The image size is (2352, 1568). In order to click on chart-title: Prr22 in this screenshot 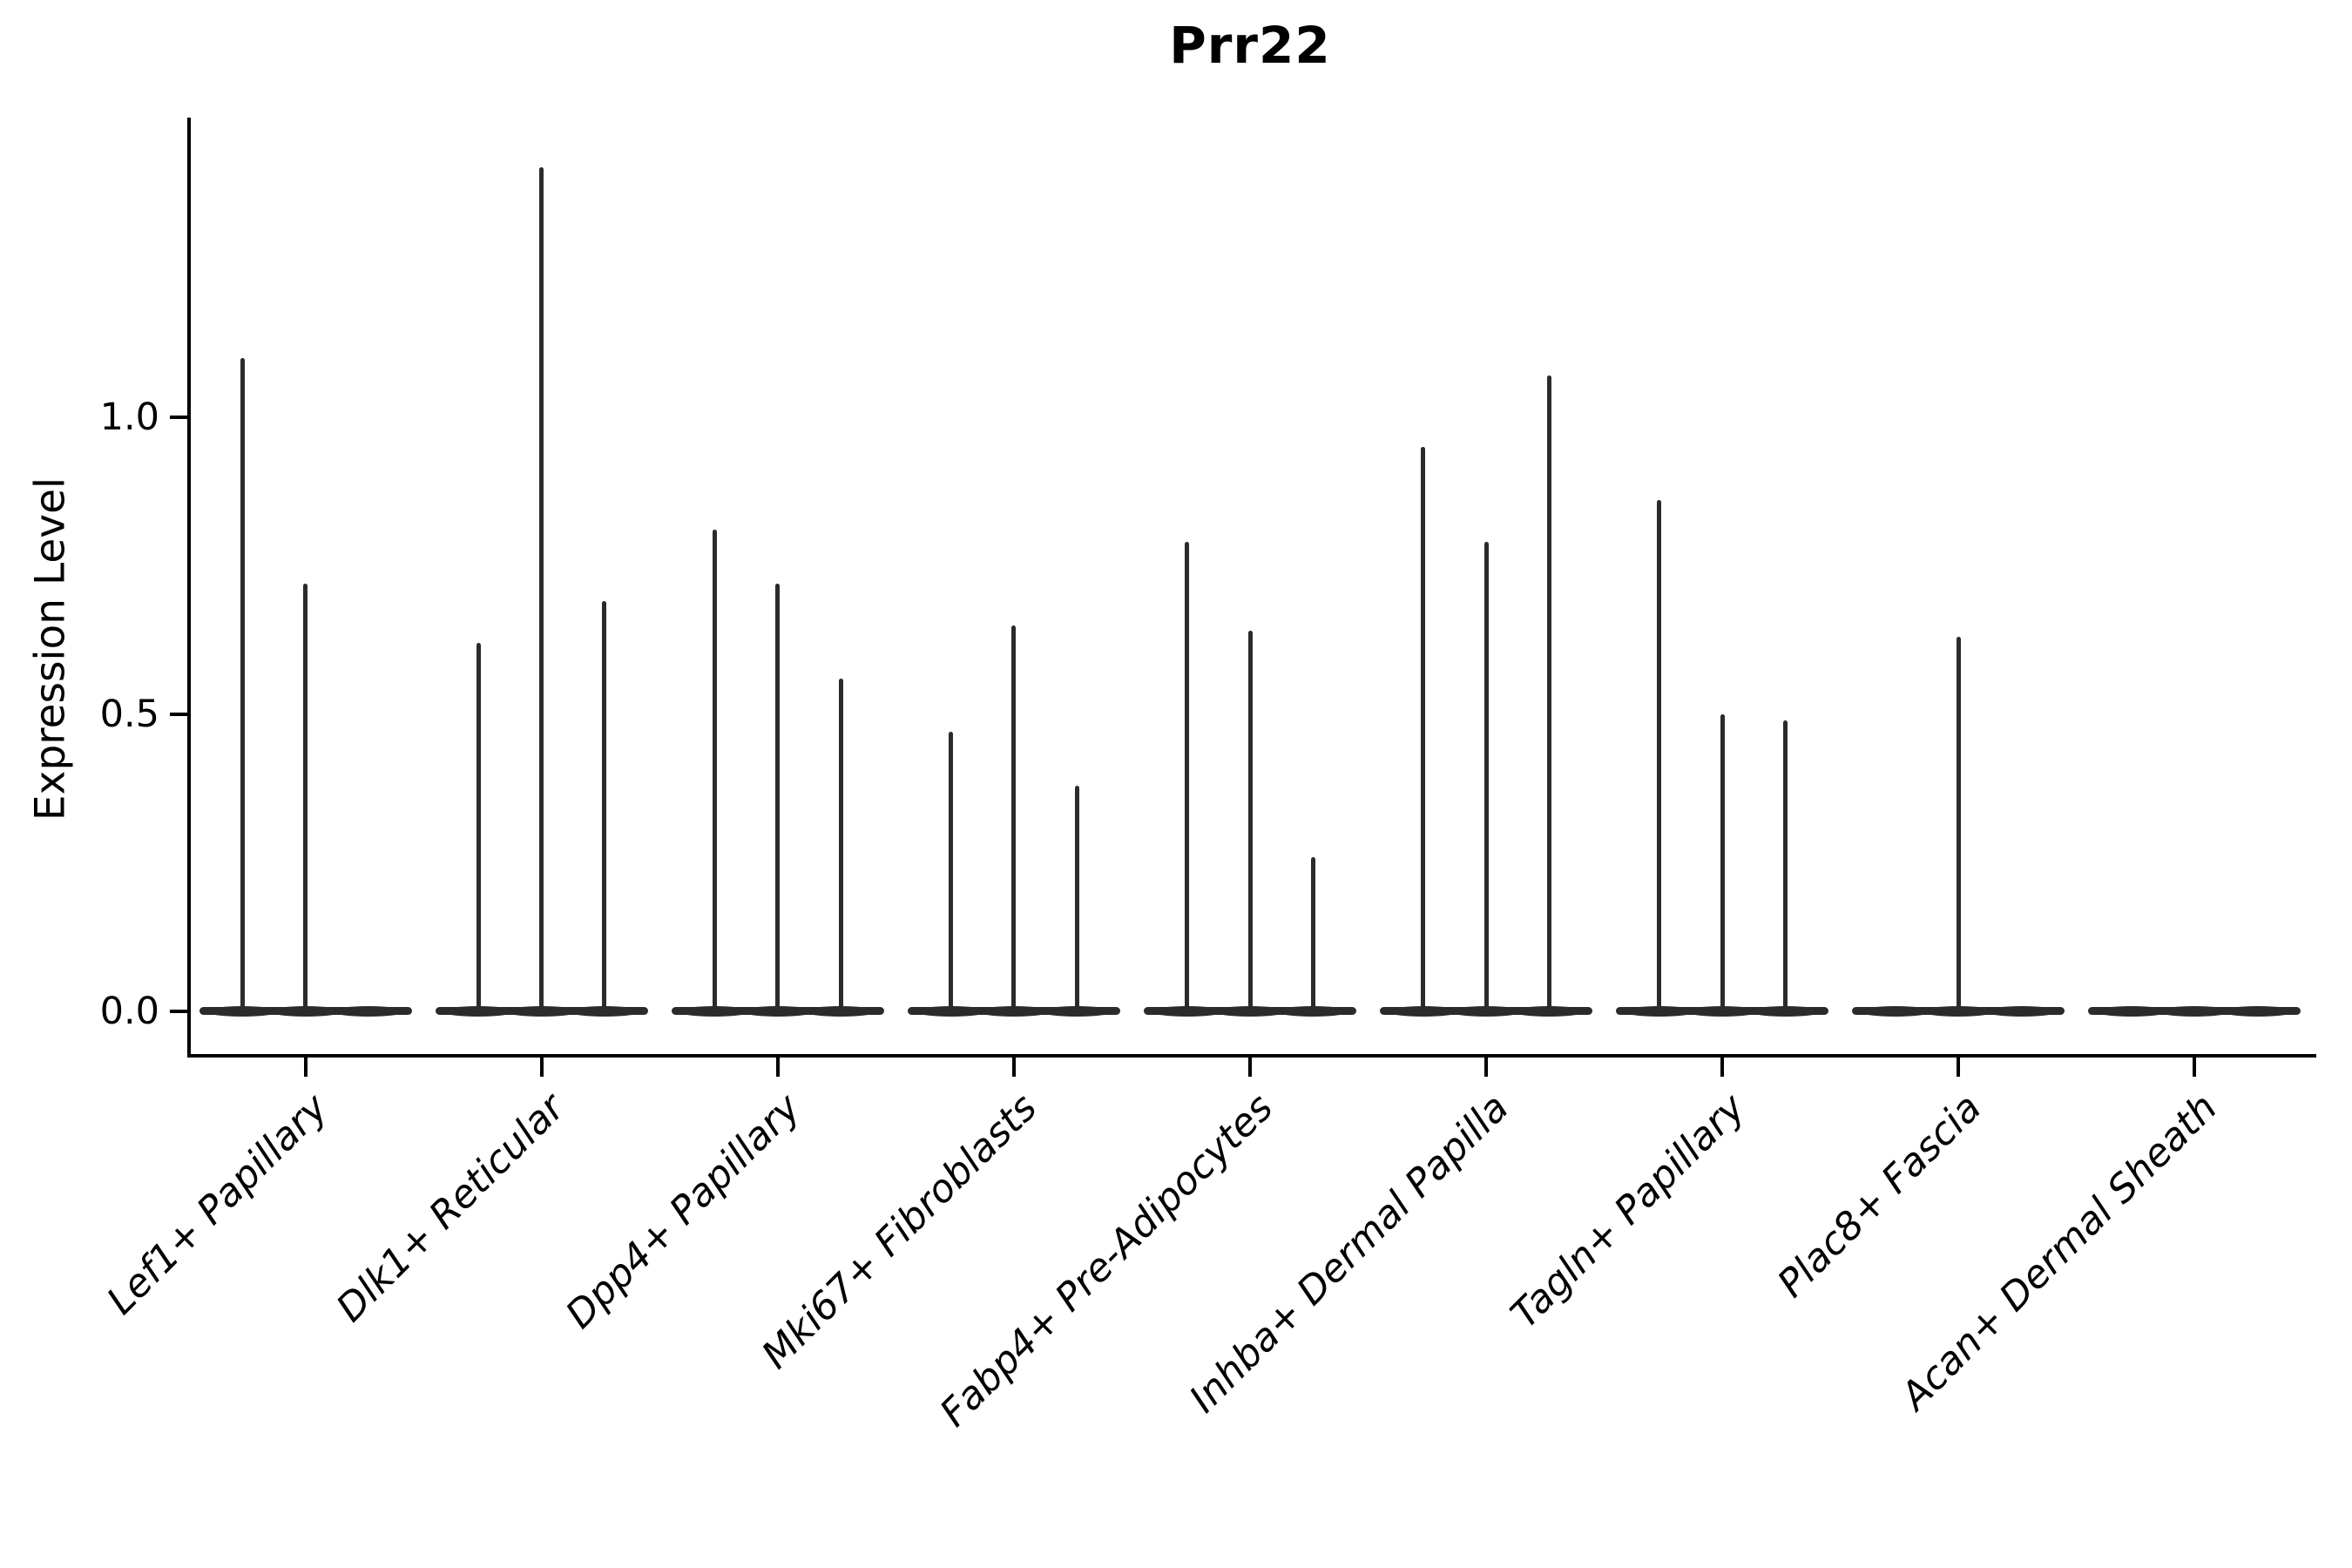, I will do `click(1250, 45)`.